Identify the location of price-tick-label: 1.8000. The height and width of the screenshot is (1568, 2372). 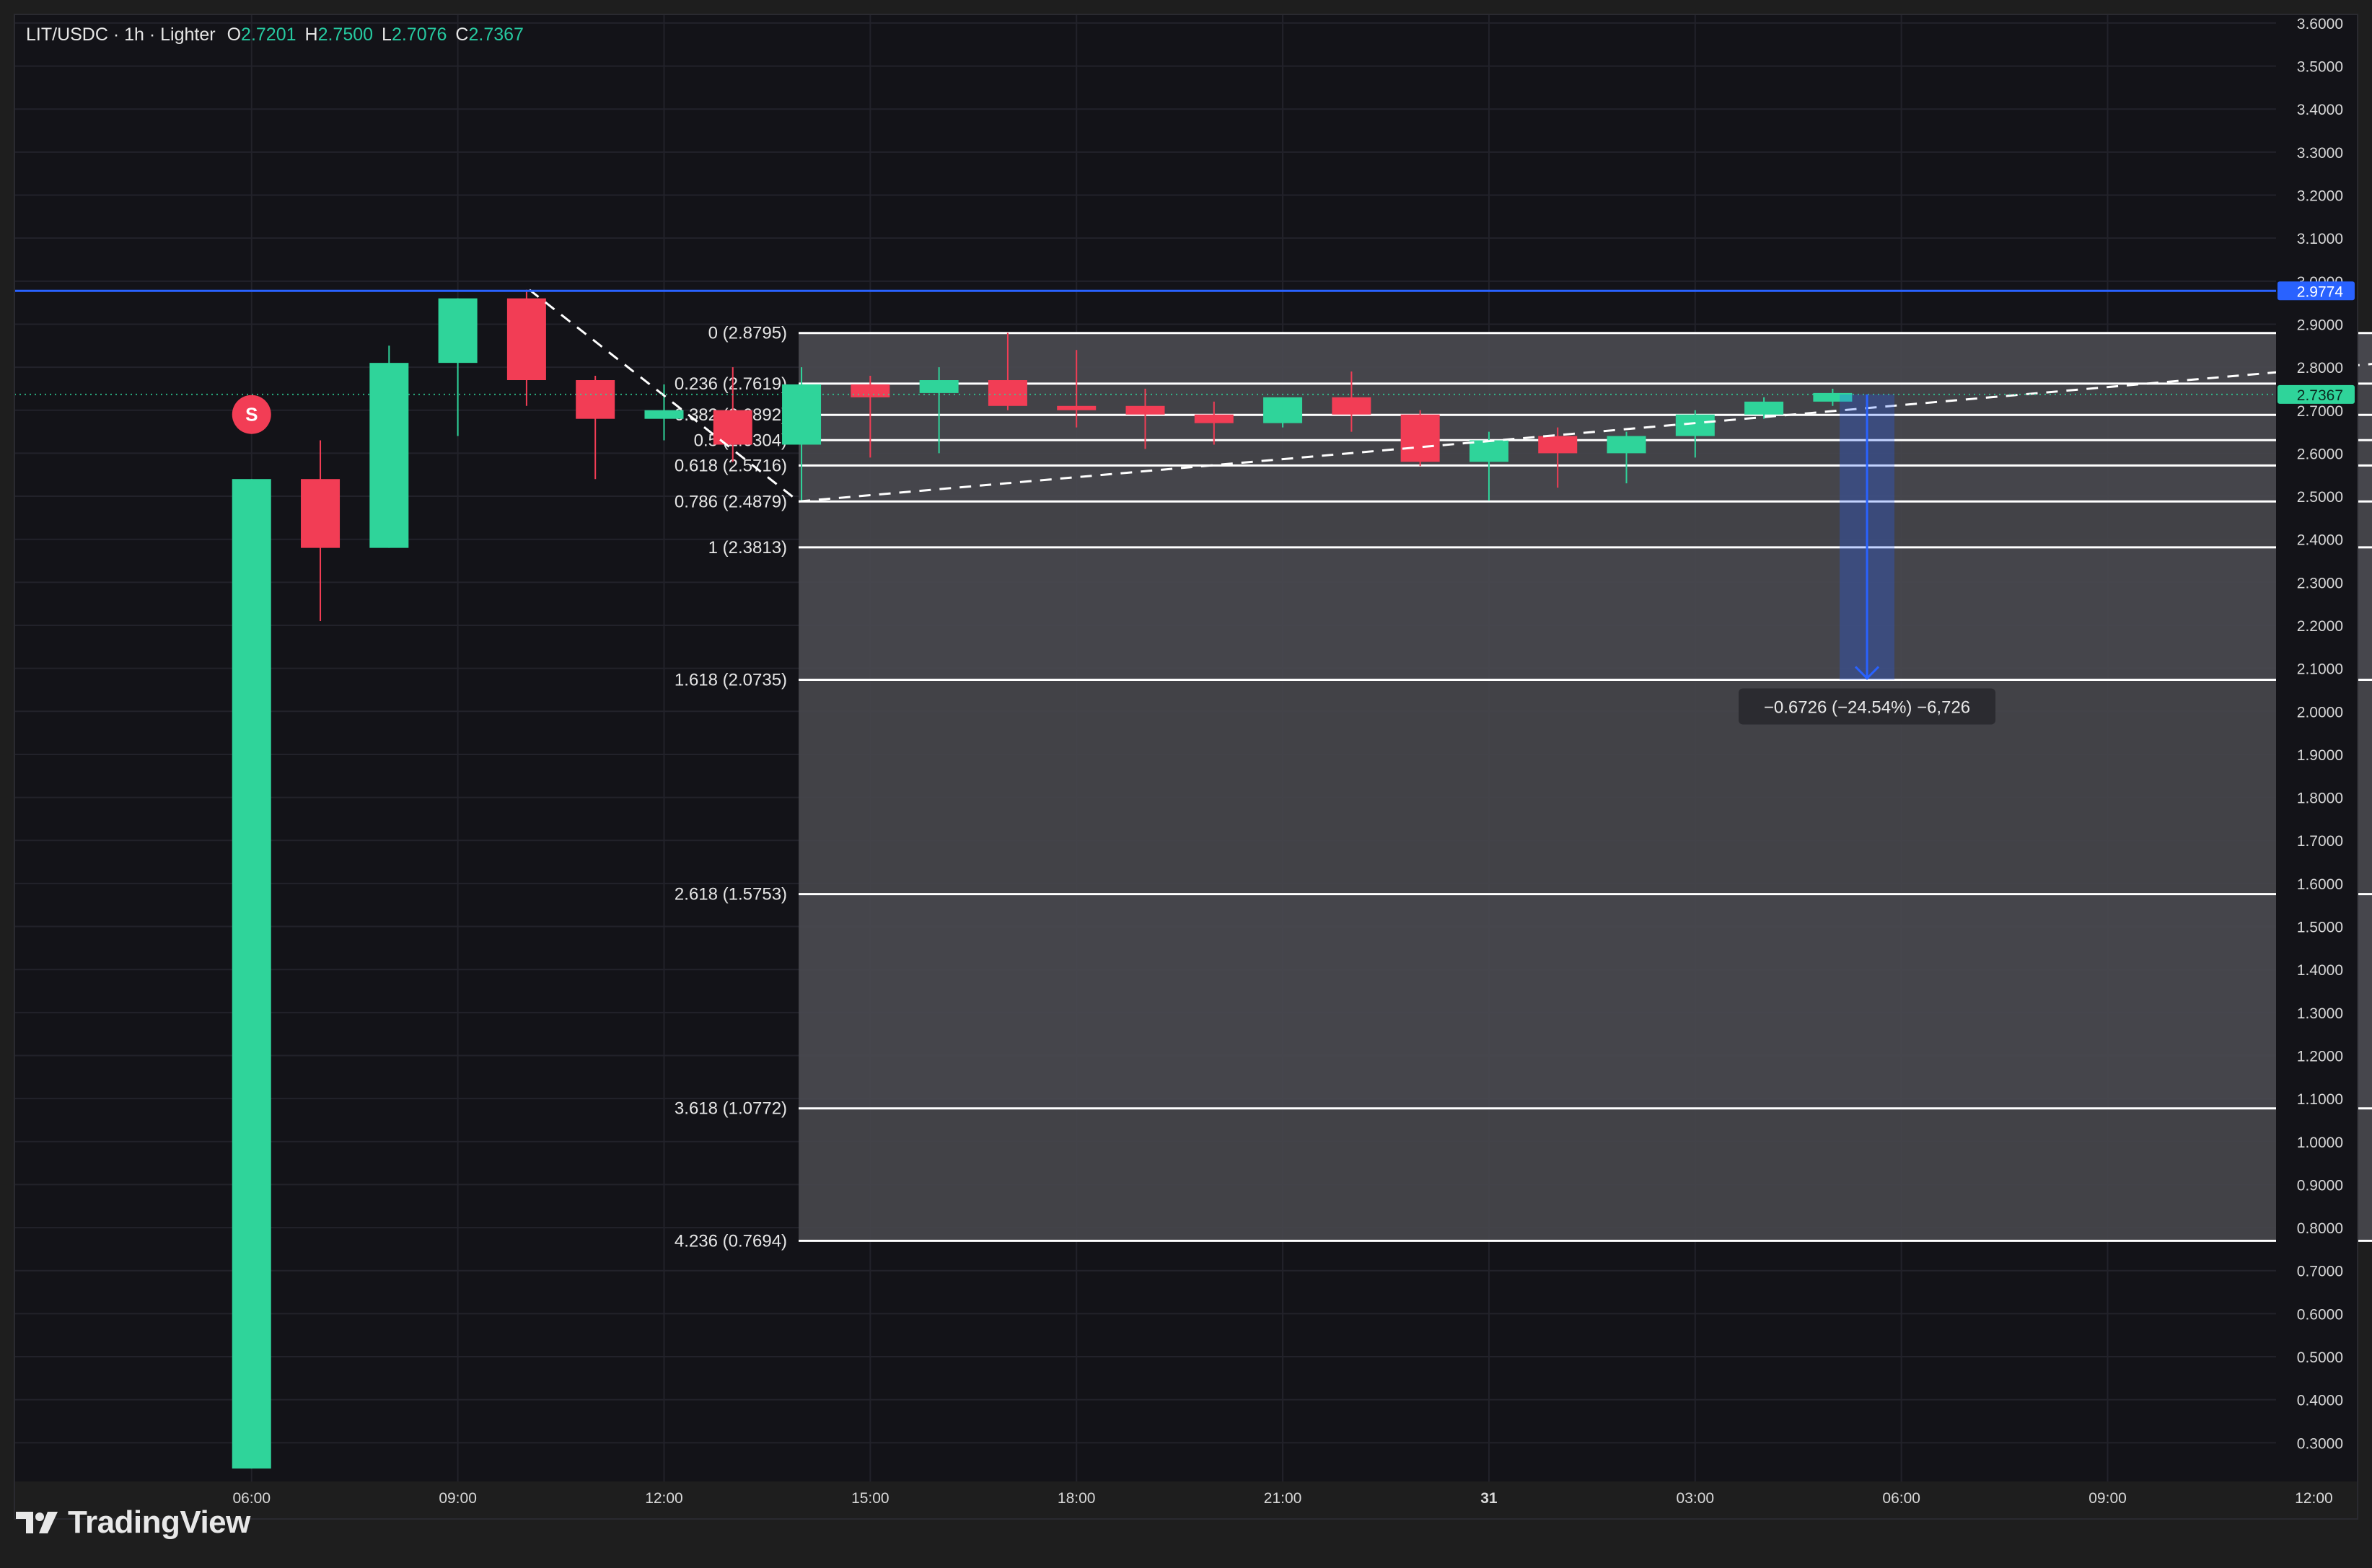
(2320, 799).